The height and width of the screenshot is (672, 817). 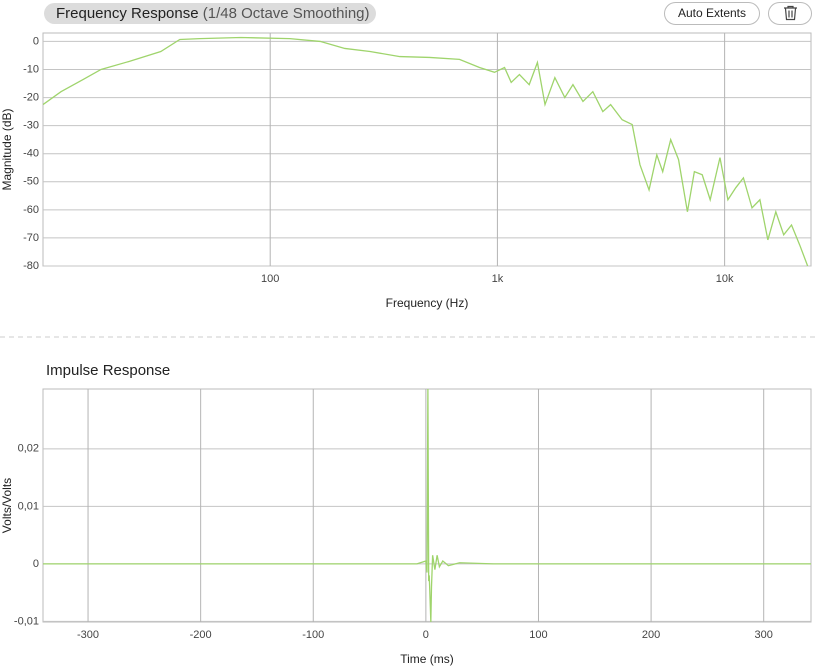 I want to click on trash-icon, so click(x=790, y=13).